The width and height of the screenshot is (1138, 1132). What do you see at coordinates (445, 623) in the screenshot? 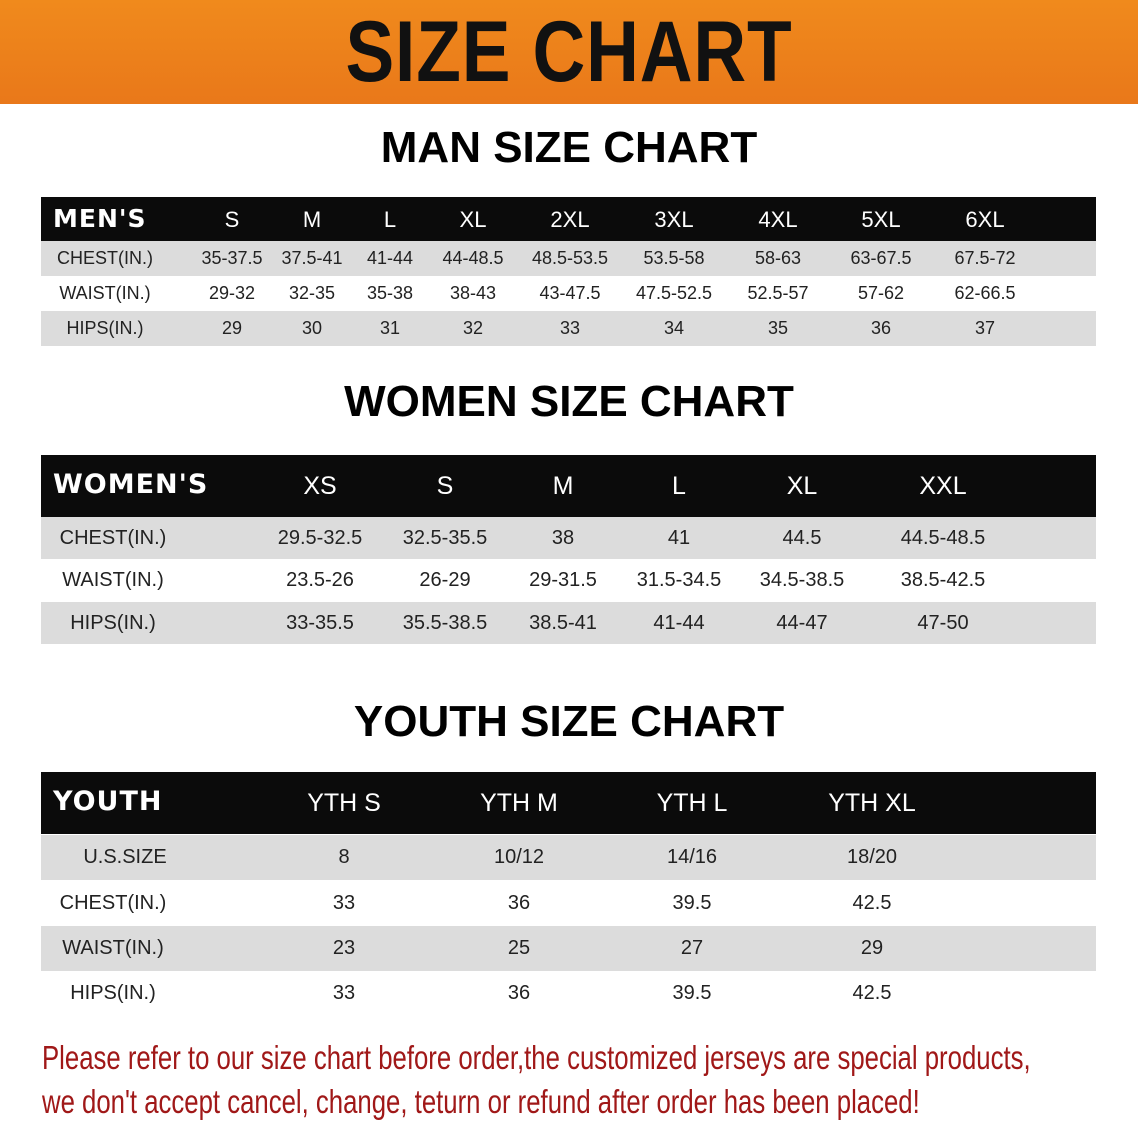
I see `women-measurement-cell: 35.5-38.5` at bounding box center [445, 623].